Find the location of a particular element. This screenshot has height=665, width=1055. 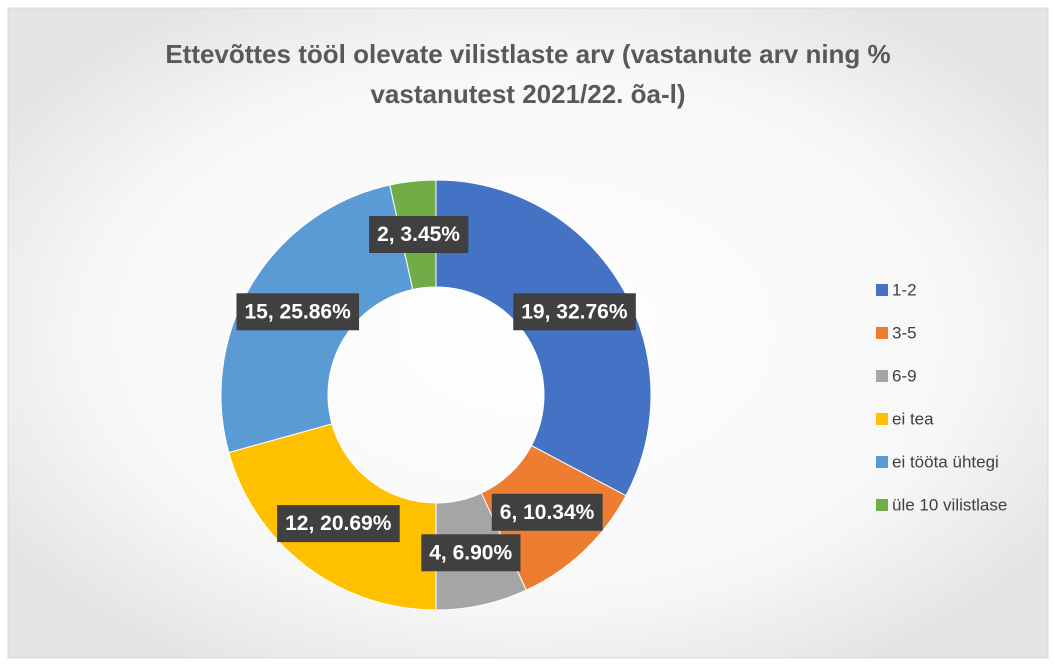

legend-label: 6-9 is located at coordinates (904, 375).